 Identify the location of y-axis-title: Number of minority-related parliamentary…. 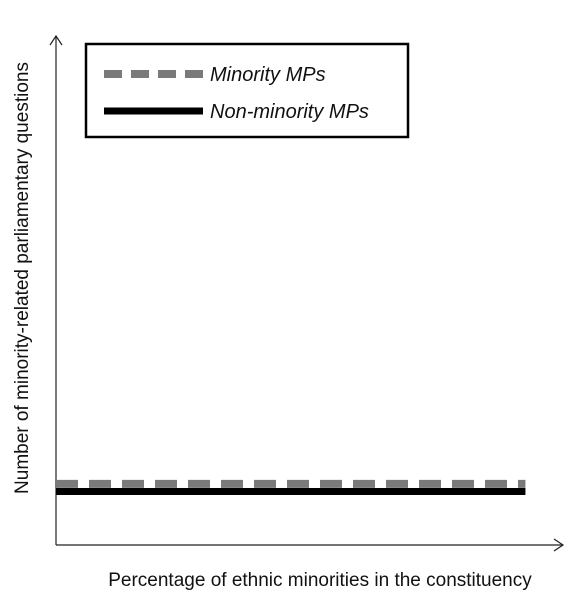
(22, 278).